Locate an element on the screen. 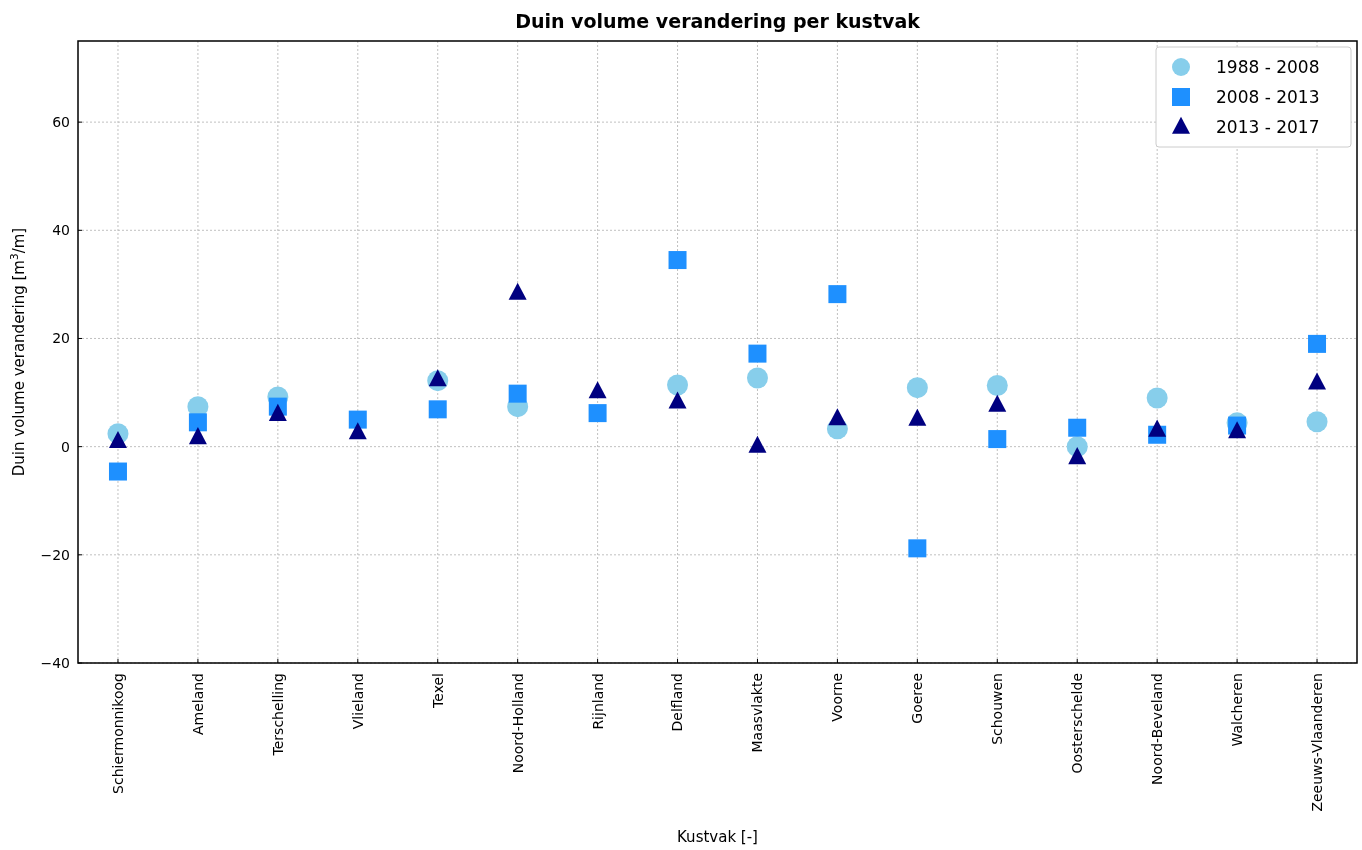 The image size is (1362, 850). x-tick-label: Maasvlakte is located at coordinates (757, 713).